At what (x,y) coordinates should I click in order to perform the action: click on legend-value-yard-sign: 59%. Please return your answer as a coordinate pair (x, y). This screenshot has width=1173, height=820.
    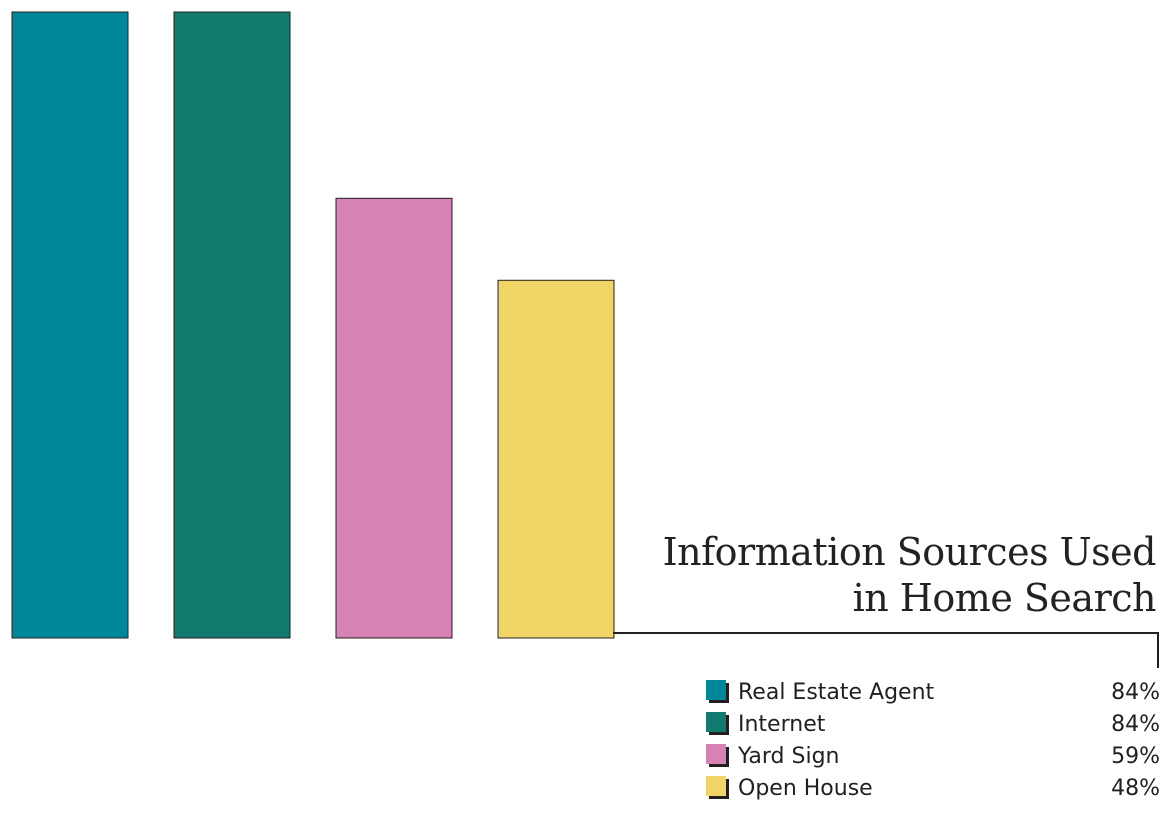
    Looking at the image, I should click on (1135, 756).